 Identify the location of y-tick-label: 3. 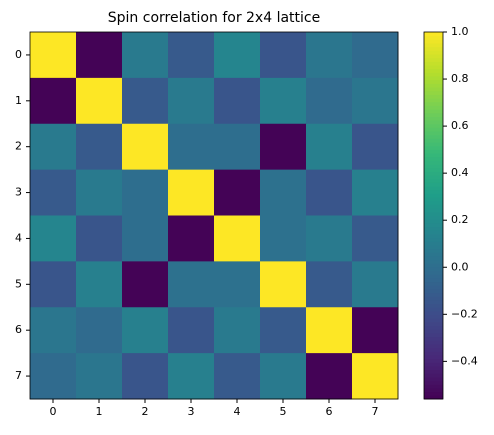
(18, 192).